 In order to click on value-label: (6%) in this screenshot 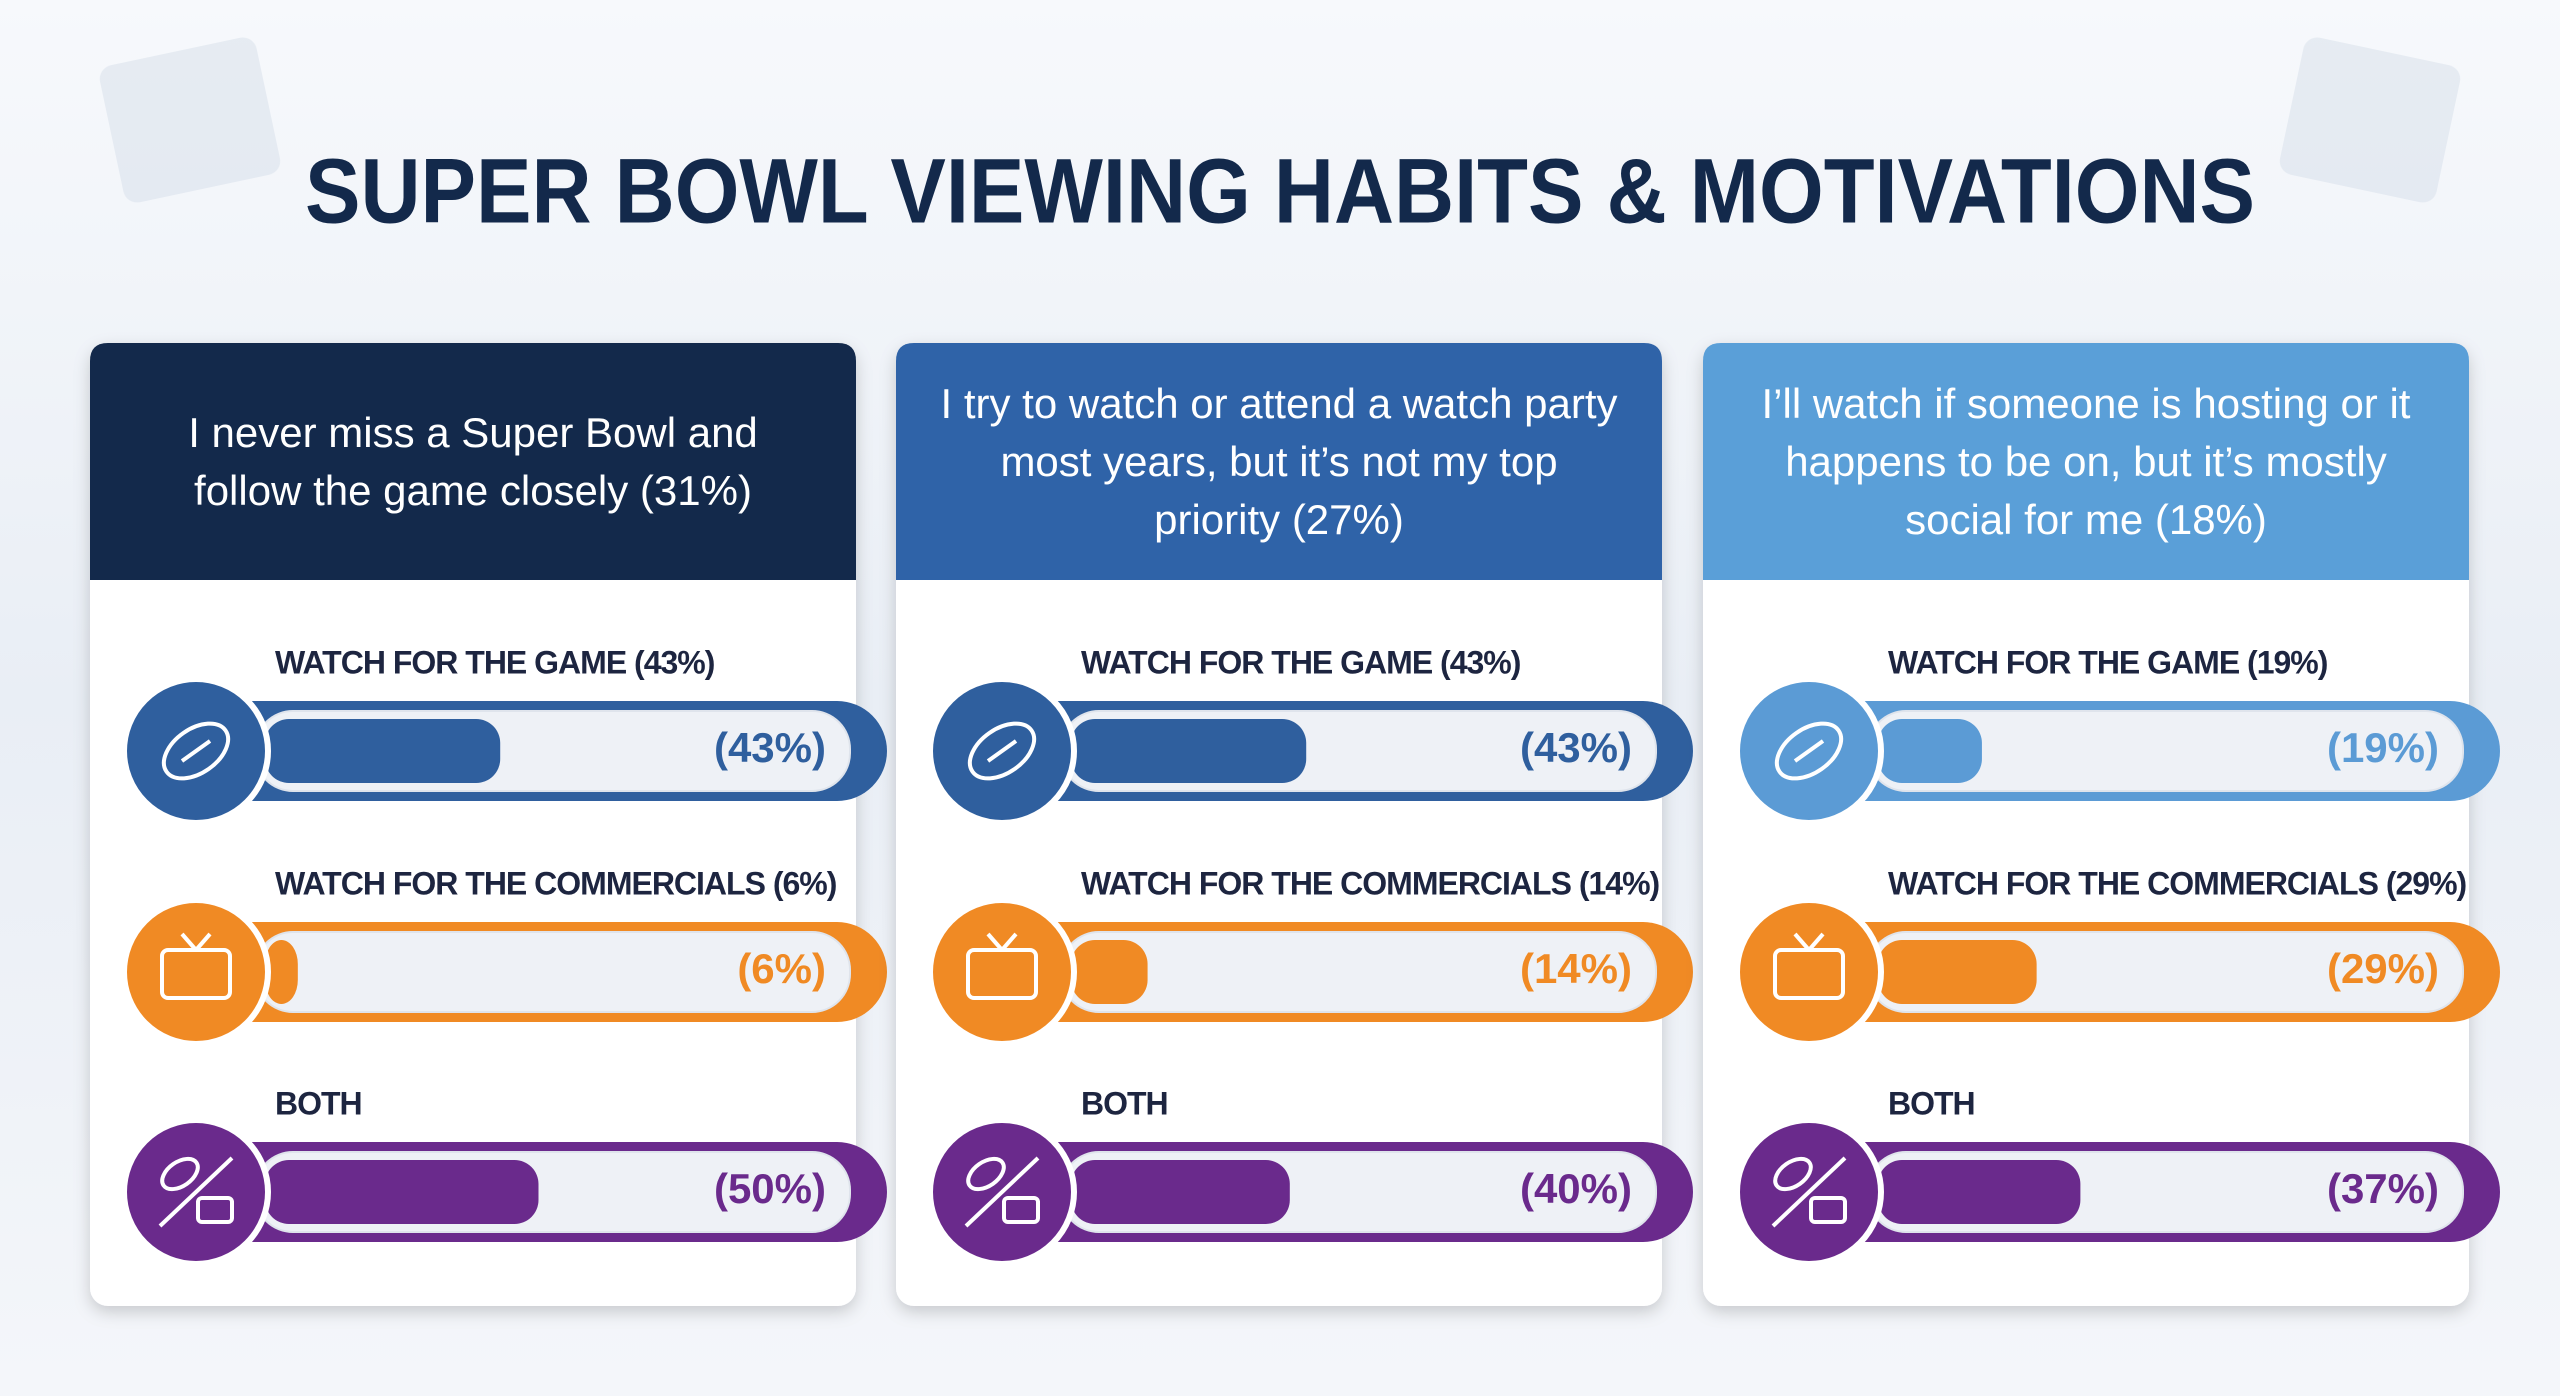, I will do `click(781, 968)`.